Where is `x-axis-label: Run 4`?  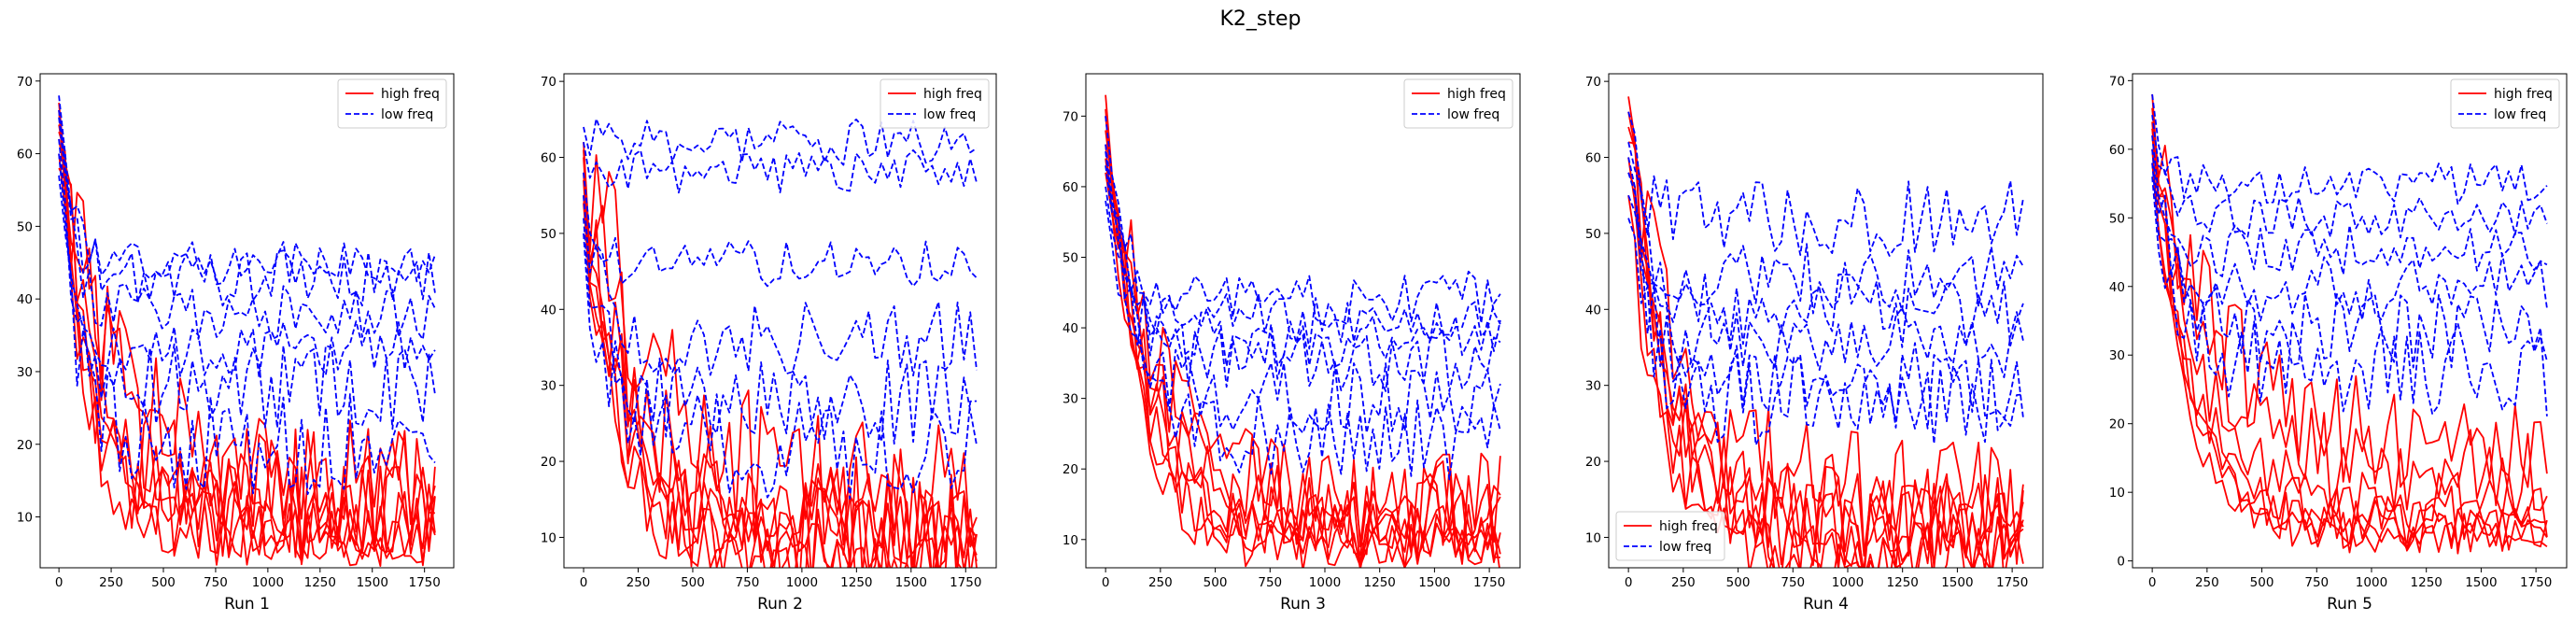
x-axis-label: Run 4 is located at coordinates (1826, 605).